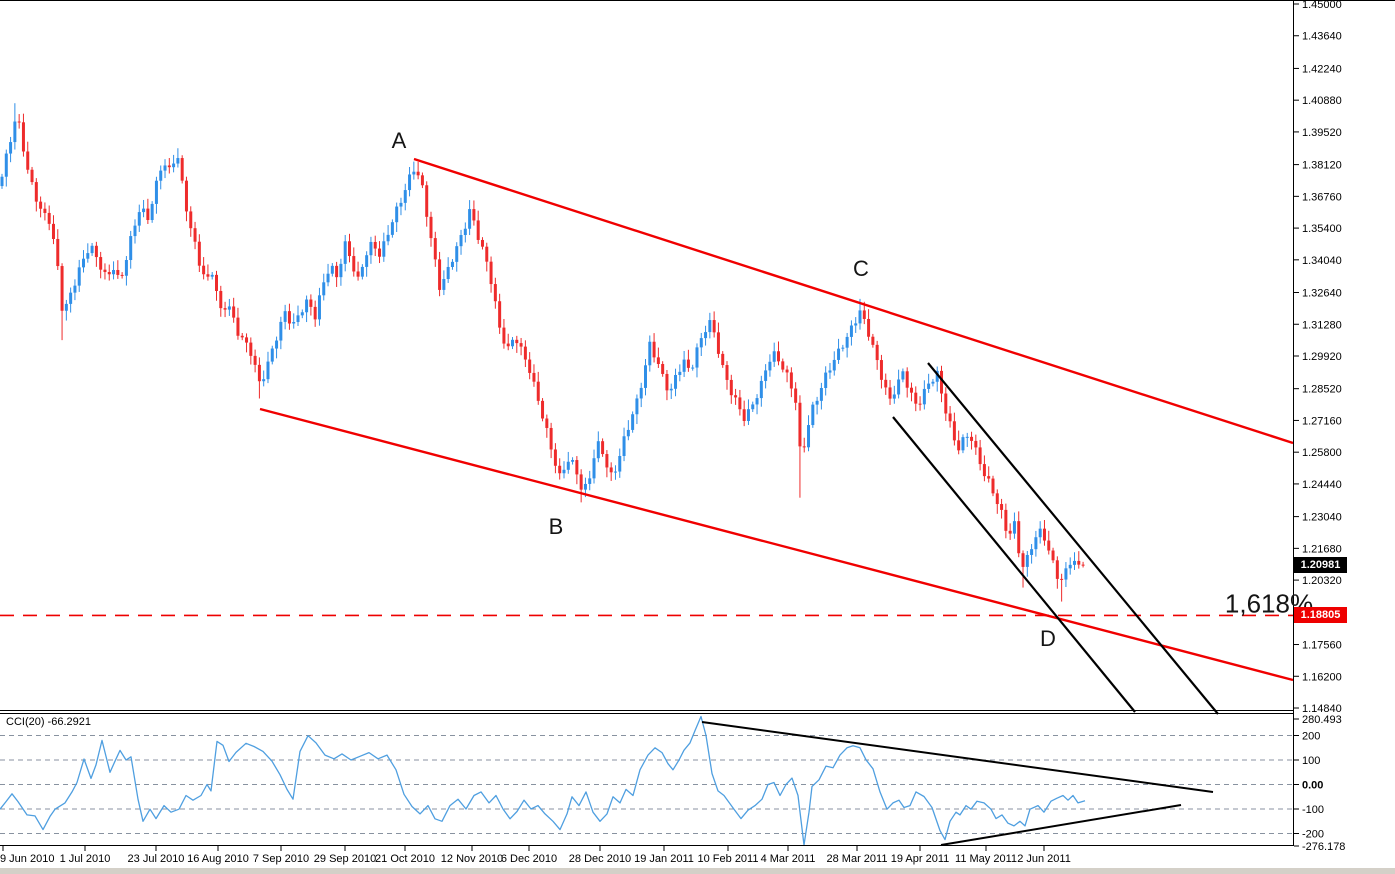 This screenshot has height=874, width=1395. What do you see at coordinates (399, 140) in the screenshot?
I see `pivot-label-a: A` at bounding box center [399, 140].